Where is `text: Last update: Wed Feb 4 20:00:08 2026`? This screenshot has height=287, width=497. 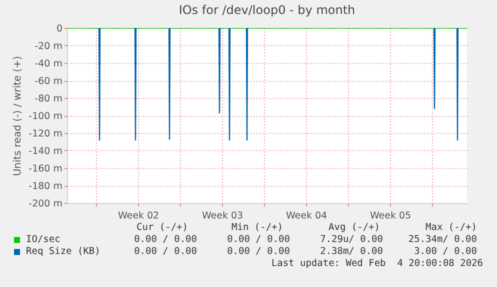
text: Last update: Wed Feb 4 20:00:08 2026 is located at coordinates (377, 263).